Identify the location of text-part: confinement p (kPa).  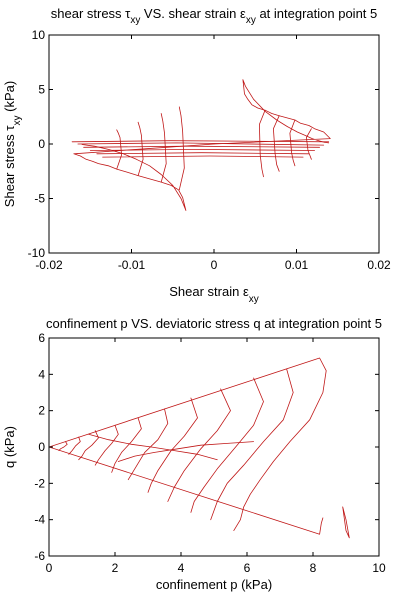
(214, 584).